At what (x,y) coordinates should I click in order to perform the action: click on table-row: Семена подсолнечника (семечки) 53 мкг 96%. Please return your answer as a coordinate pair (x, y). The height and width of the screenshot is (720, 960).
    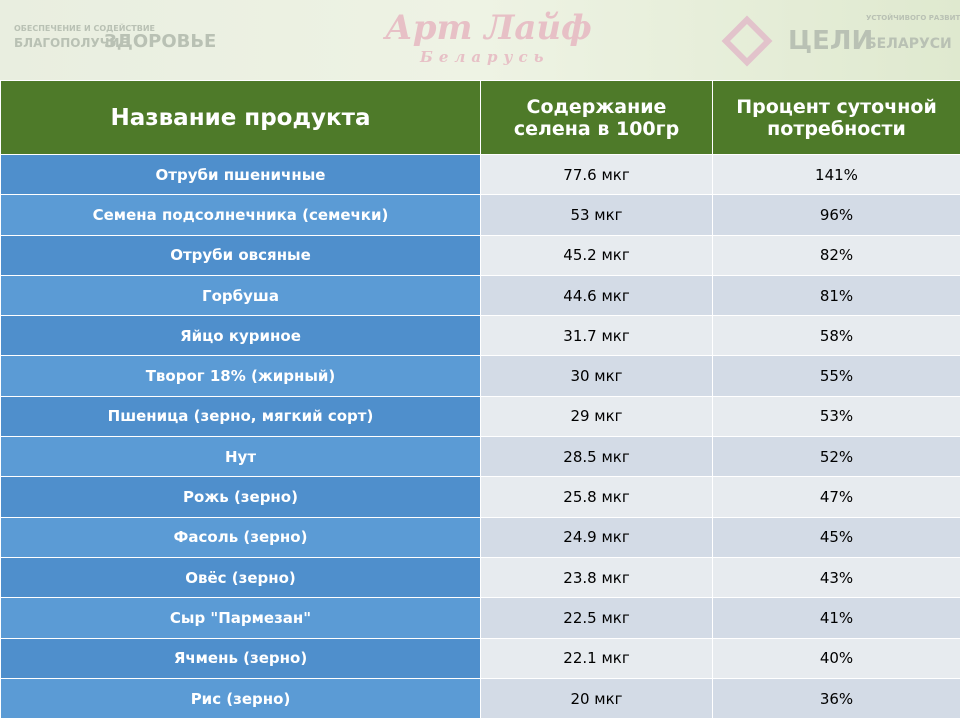
    Looking at the image, I should click on (480, 215).